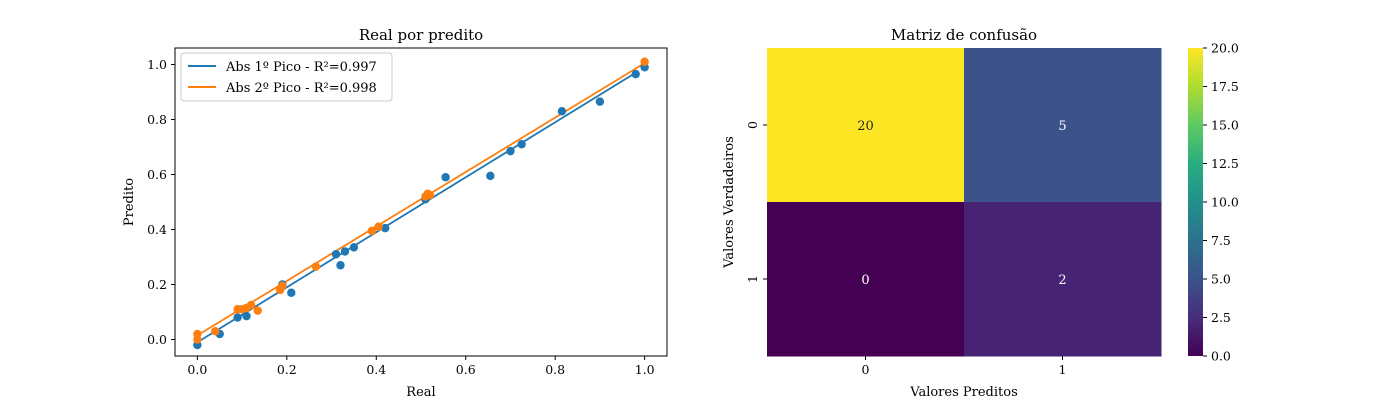 The image size is (1400, 400). Describe the element at coordinates (1063, 369) in the screenshot. I see `heatmap-x-tick-label: 1` at that location.